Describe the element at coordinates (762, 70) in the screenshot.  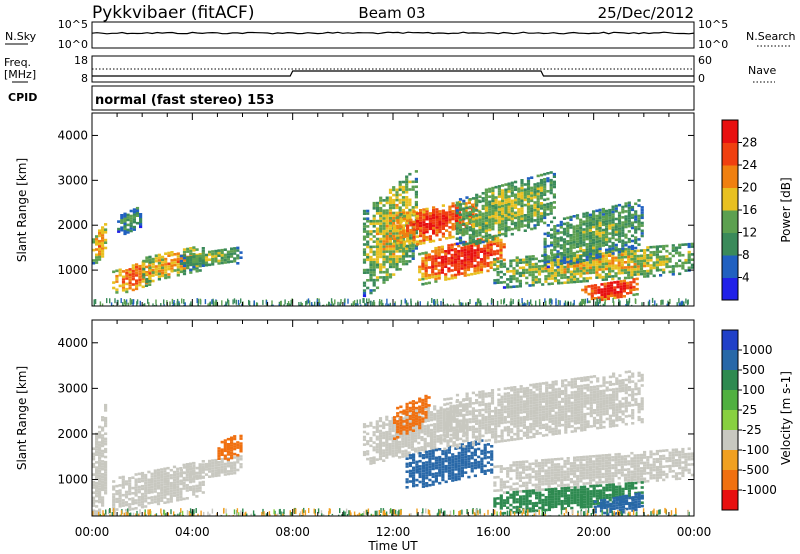
I see `nave-label: Nave` at that location.